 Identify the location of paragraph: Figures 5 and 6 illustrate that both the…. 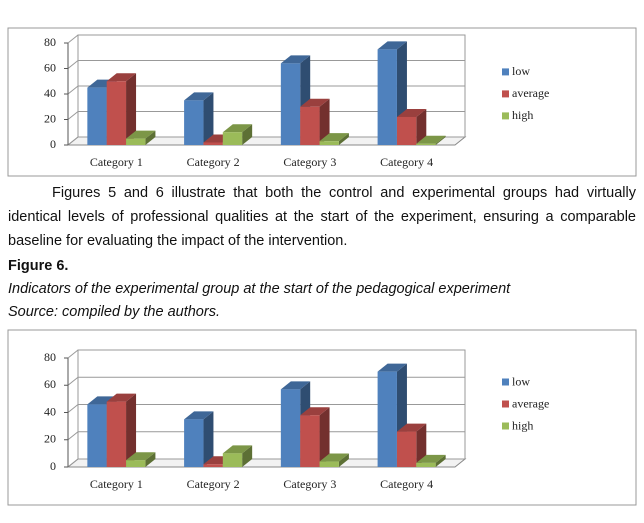
(322, 217).